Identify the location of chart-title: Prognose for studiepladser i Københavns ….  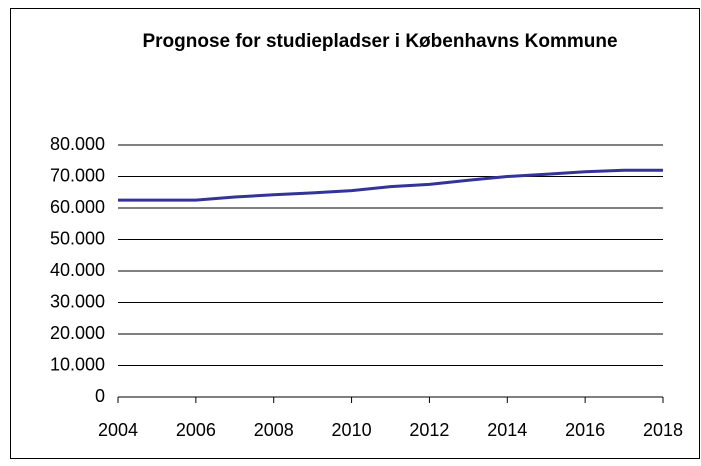
(380, 41).